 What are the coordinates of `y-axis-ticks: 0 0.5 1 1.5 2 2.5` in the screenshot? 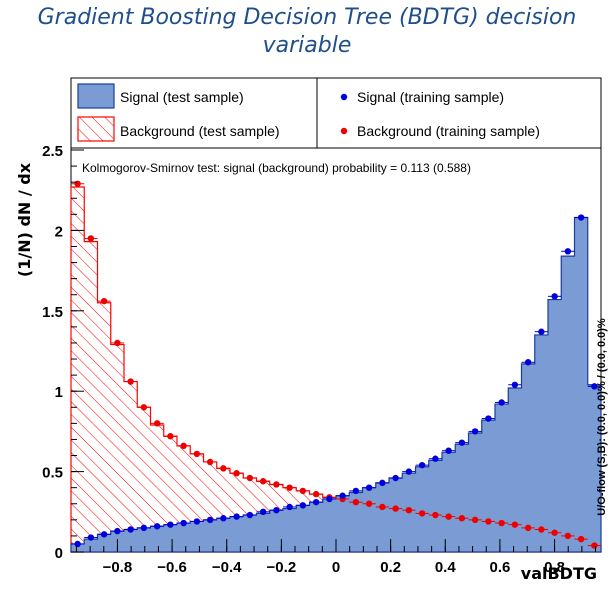 It's located at (63, 352).